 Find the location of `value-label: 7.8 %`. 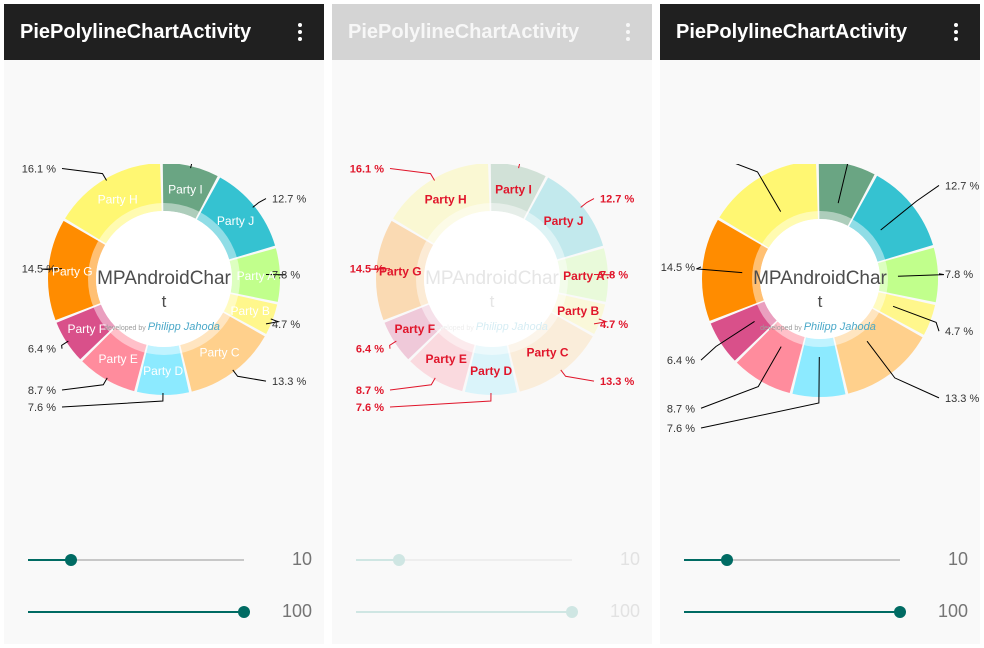

value-label: 7.8 % is located at coordinates (614, 276).